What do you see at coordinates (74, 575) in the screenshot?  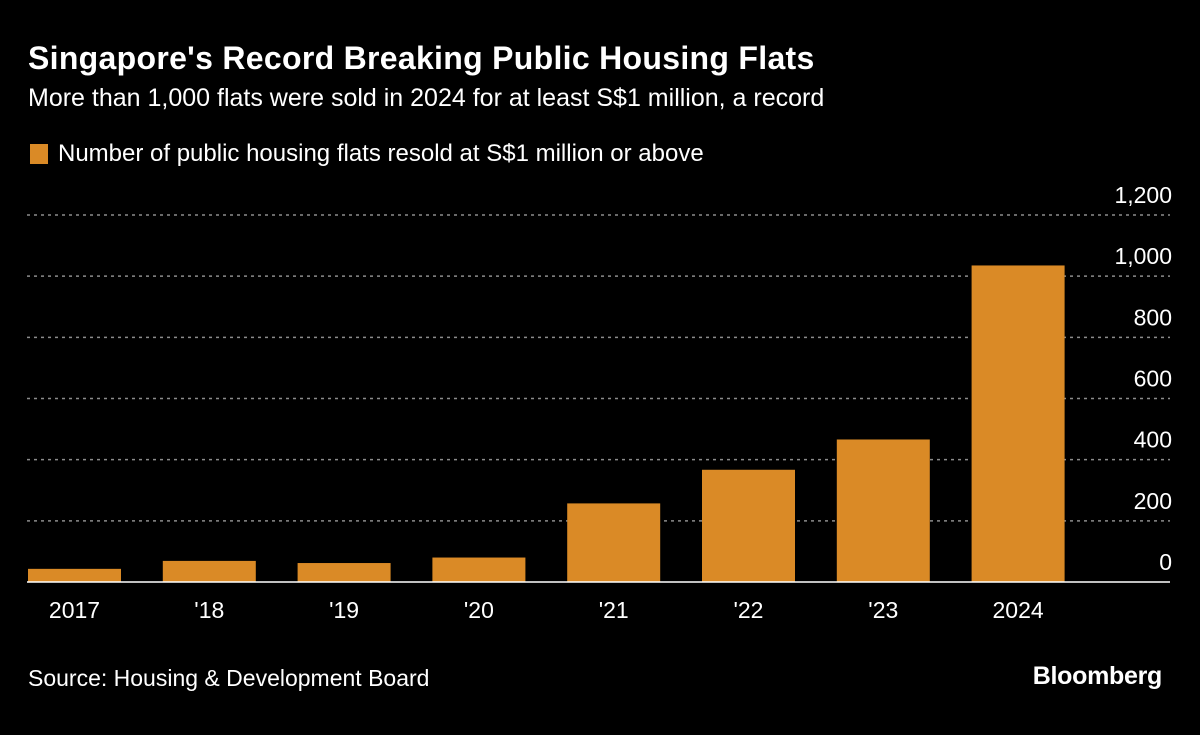 I see `bar-2017` at bounding box center [74, 575].